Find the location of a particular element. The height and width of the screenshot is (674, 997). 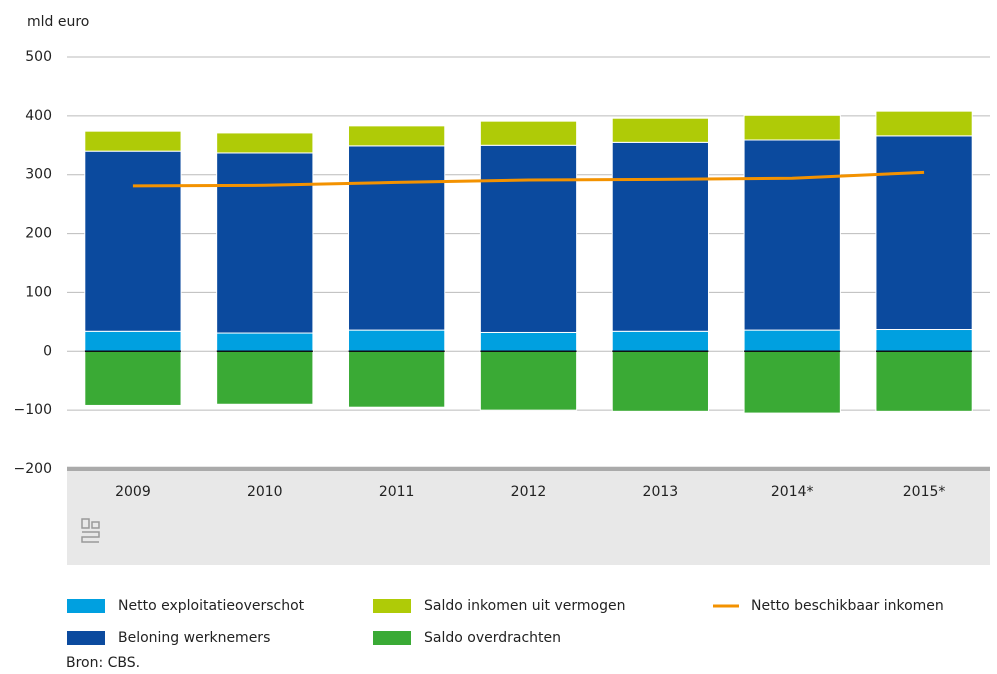

y-tick-label: 400 is located at coordinates (38, 116).